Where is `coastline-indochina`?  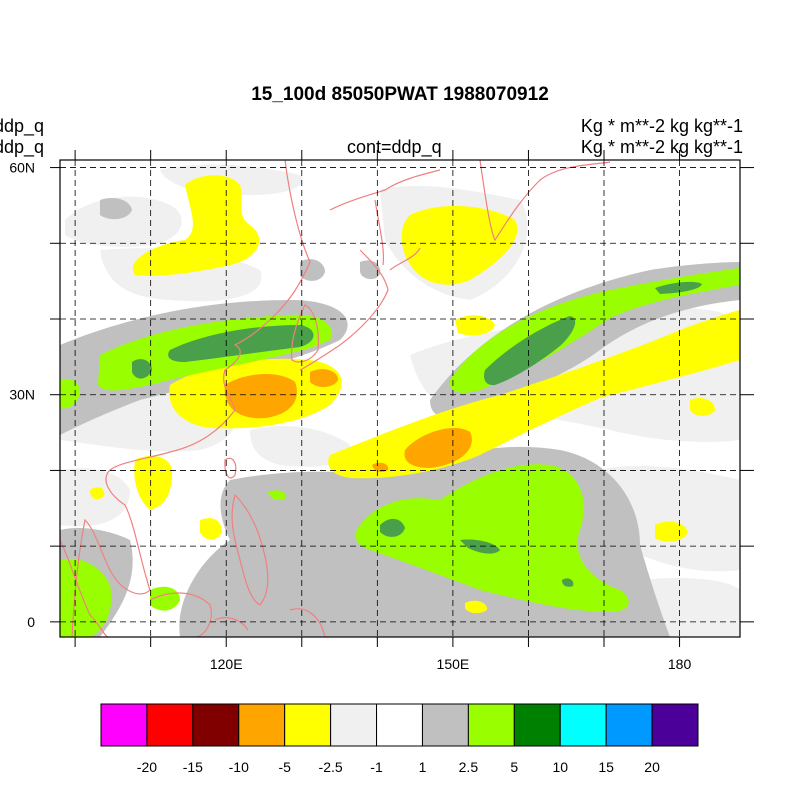
coastline-indochina is located at coordinates (84, 588).